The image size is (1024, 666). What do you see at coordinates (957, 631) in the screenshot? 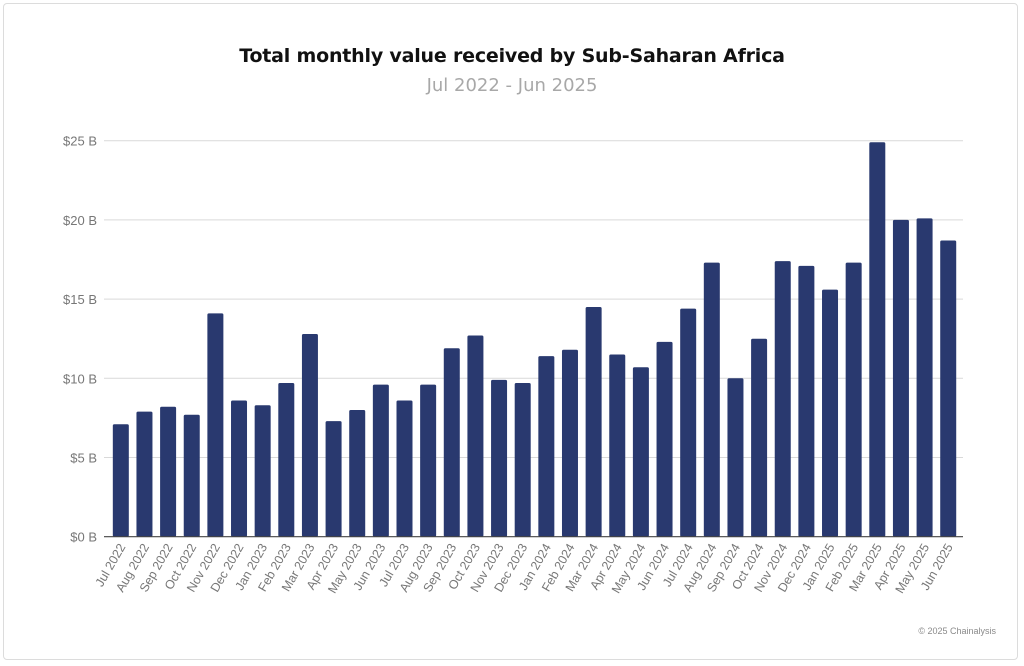
I see `copyright: © 2025 Chainalysis` at bounding box center [957, 631].